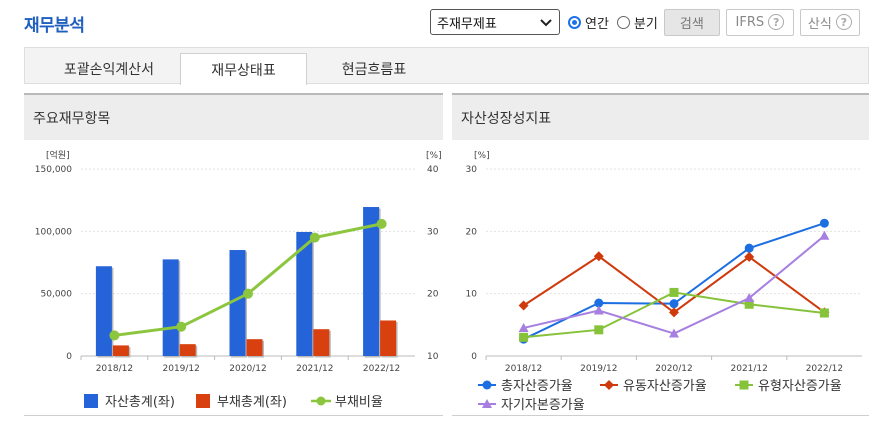  What do you see at coordinates (537, 386) in the screenshot?
I see `legend-label: 총자산증가율` at bounding box center [537, 386].